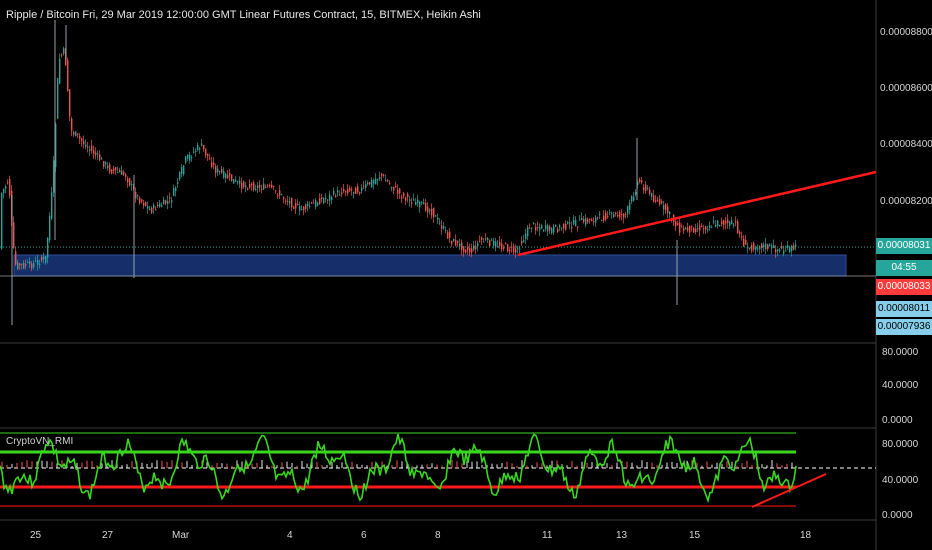  I want to click on countdown-badge: 04:55, so click(904, 268).